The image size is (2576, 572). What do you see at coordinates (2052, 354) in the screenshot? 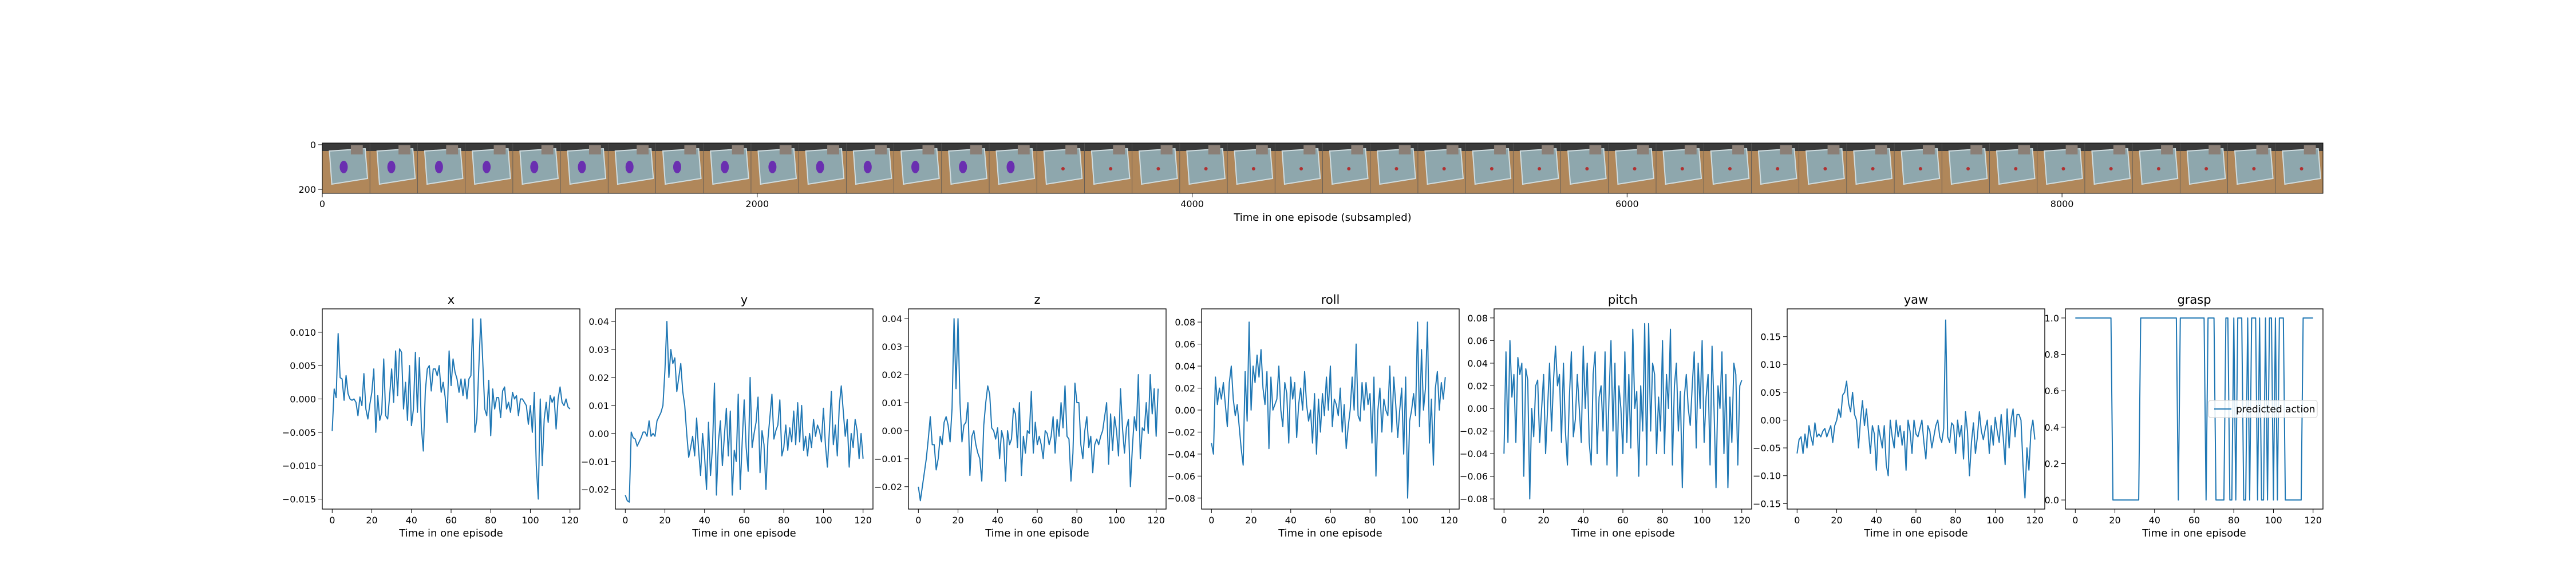
I see `y-tick-label: 0.8` at bounding box center [2052, 354].